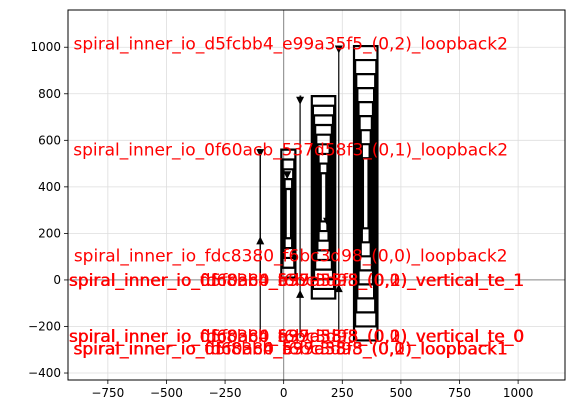 This screenshot has height=413, width=574. What do you see at coordinates (459, 393) in the screenshot?
I see `x-tick-label: 750` at bounding box center [459, 393].